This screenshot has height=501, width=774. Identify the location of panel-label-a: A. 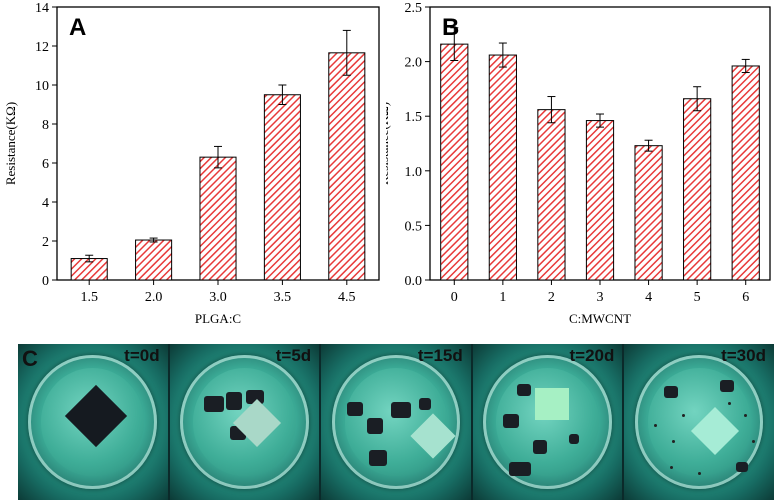
(77, 27).